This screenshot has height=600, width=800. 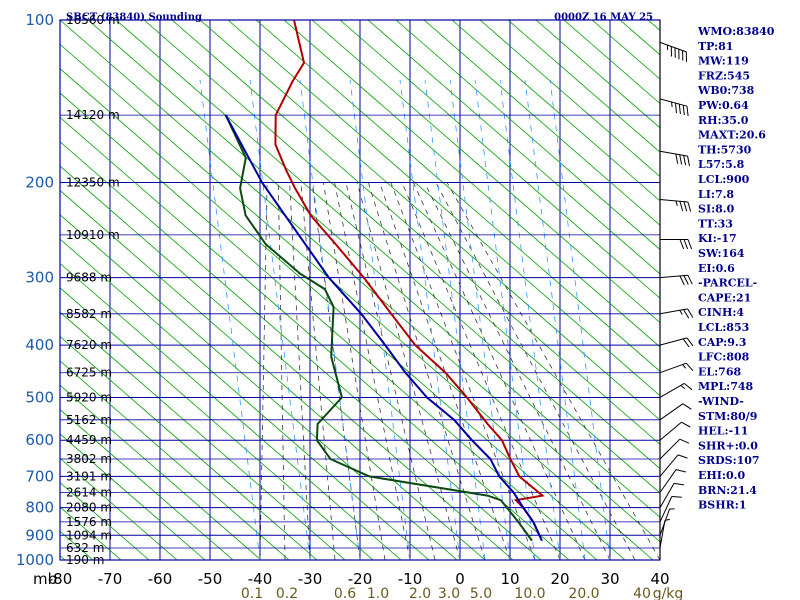 I want to click on index-item: CAPE:21, so click(x=724, y=297).